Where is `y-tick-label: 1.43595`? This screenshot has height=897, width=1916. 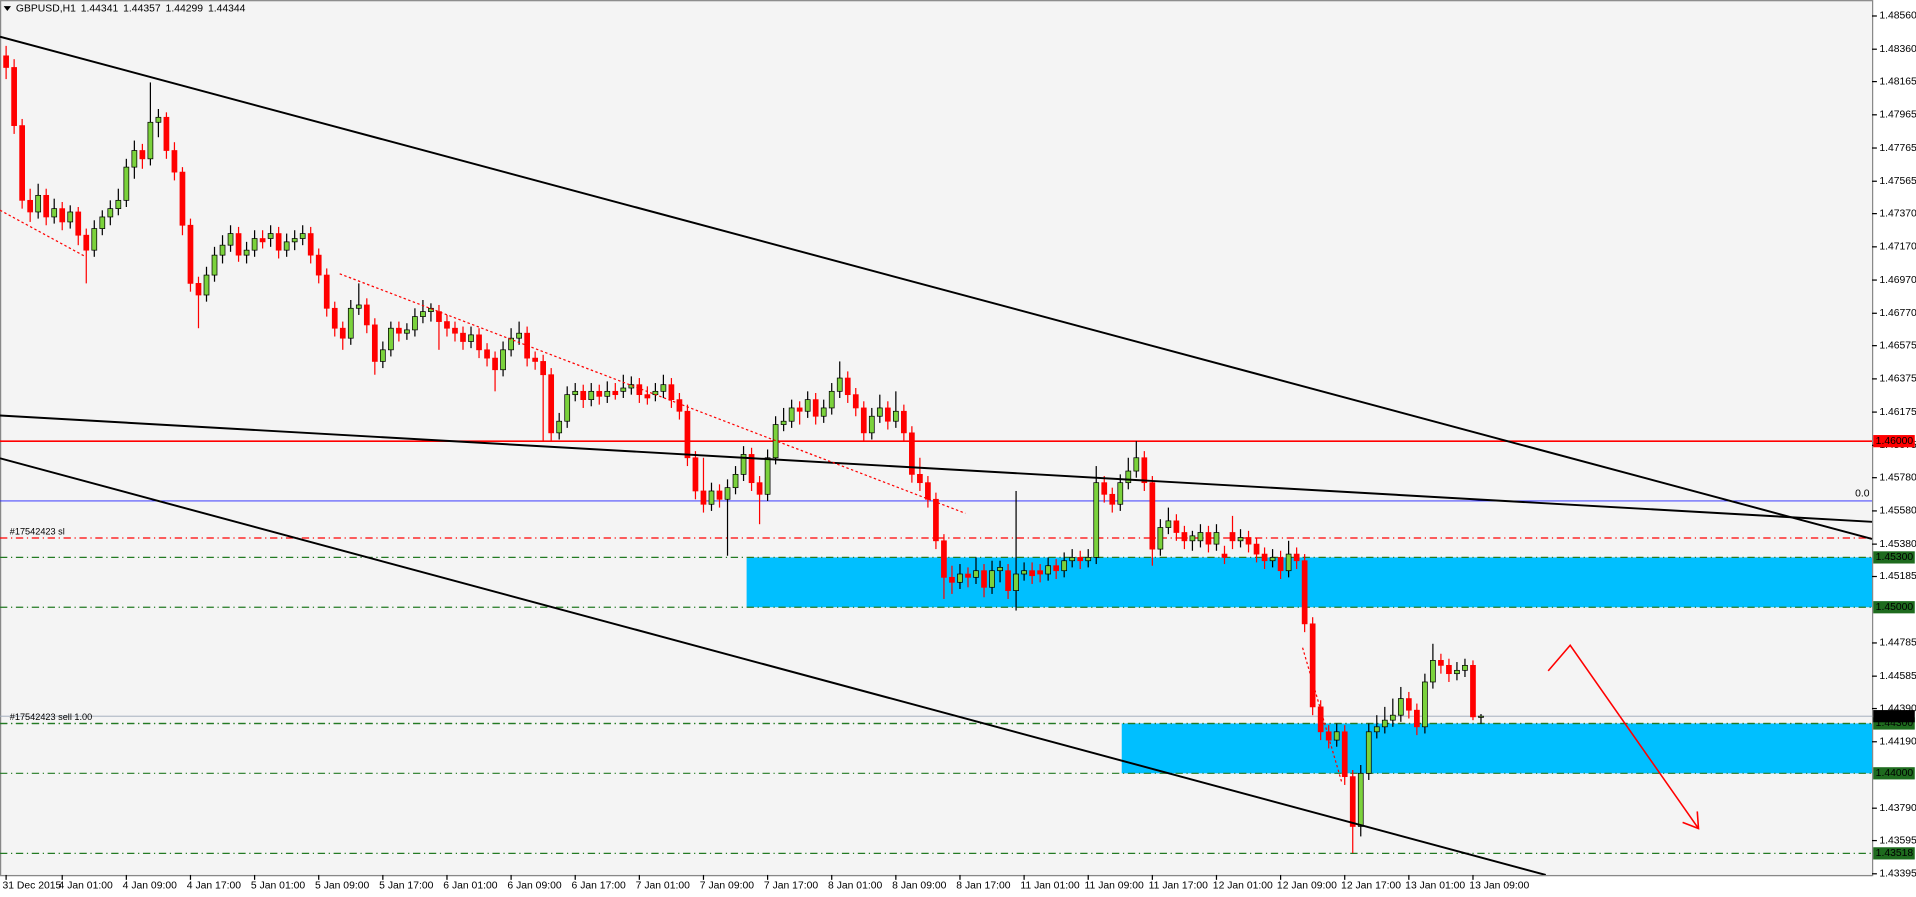
y-tick-label: 1.43595 is located at coordinates (1897, 840).